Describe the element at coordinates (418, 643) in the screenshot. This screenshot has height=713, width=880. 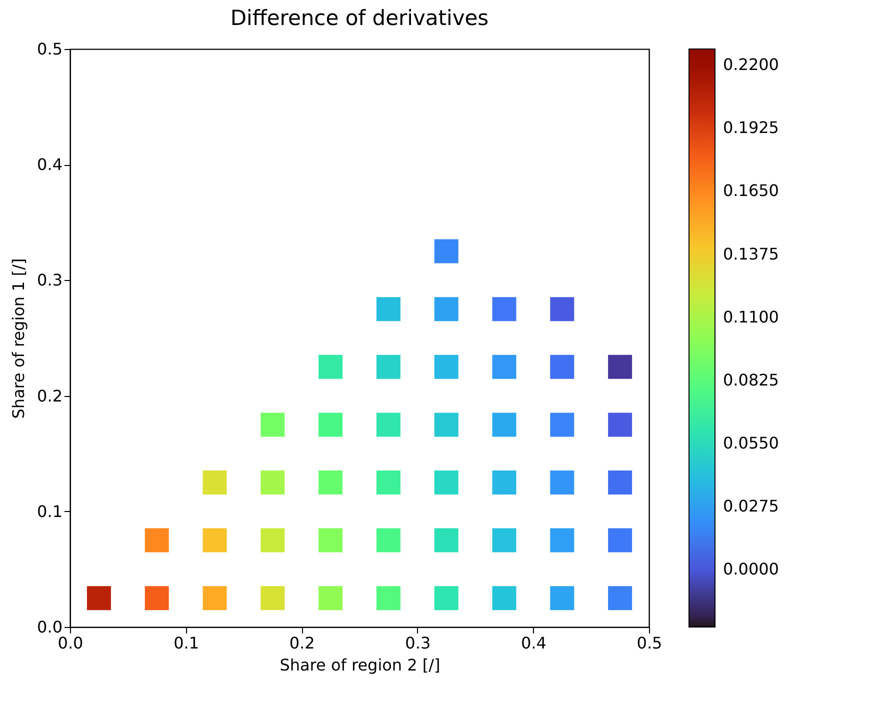
I see `x-tick-label: 0.3` at that location.